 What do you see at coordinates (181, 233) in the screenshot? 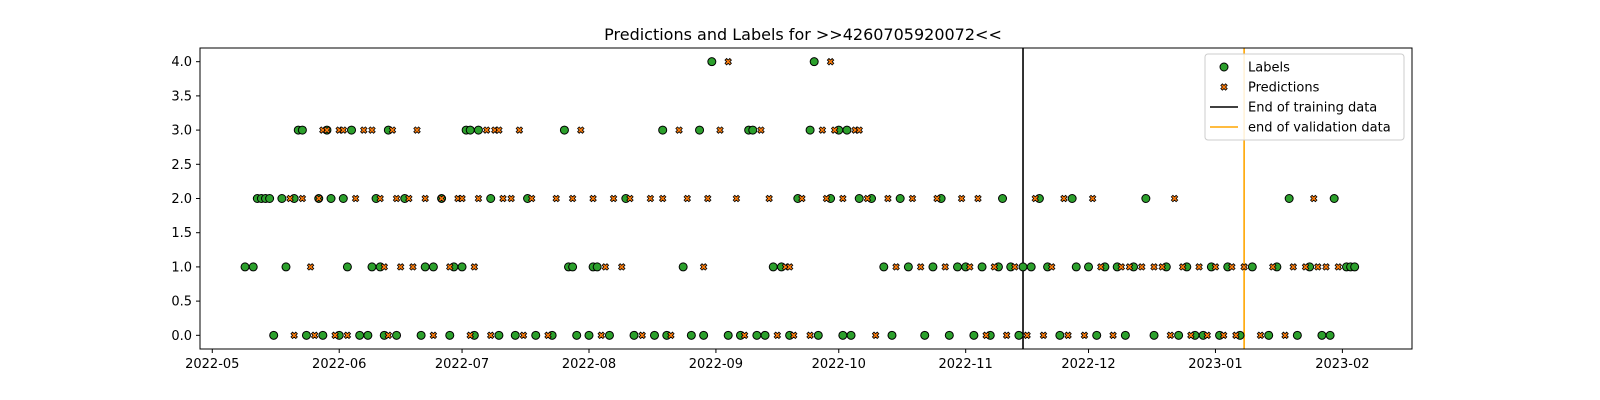
I see `y-tick-label: 1.5` at bounding box center [181, 233].